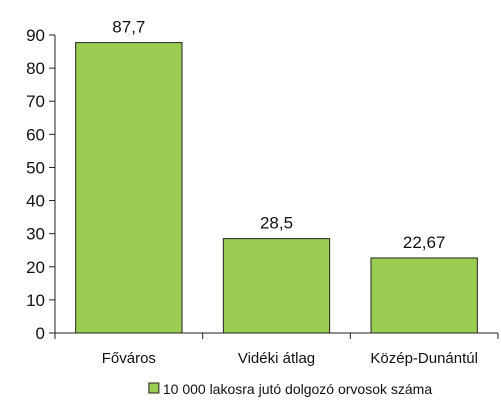 Image resolution: width=501 pixels, height=402 pixels. What do you see at coordinates (35, 134) in the screenshot?
I see `y-tick-label: 60` at bounding box center [35, 134].